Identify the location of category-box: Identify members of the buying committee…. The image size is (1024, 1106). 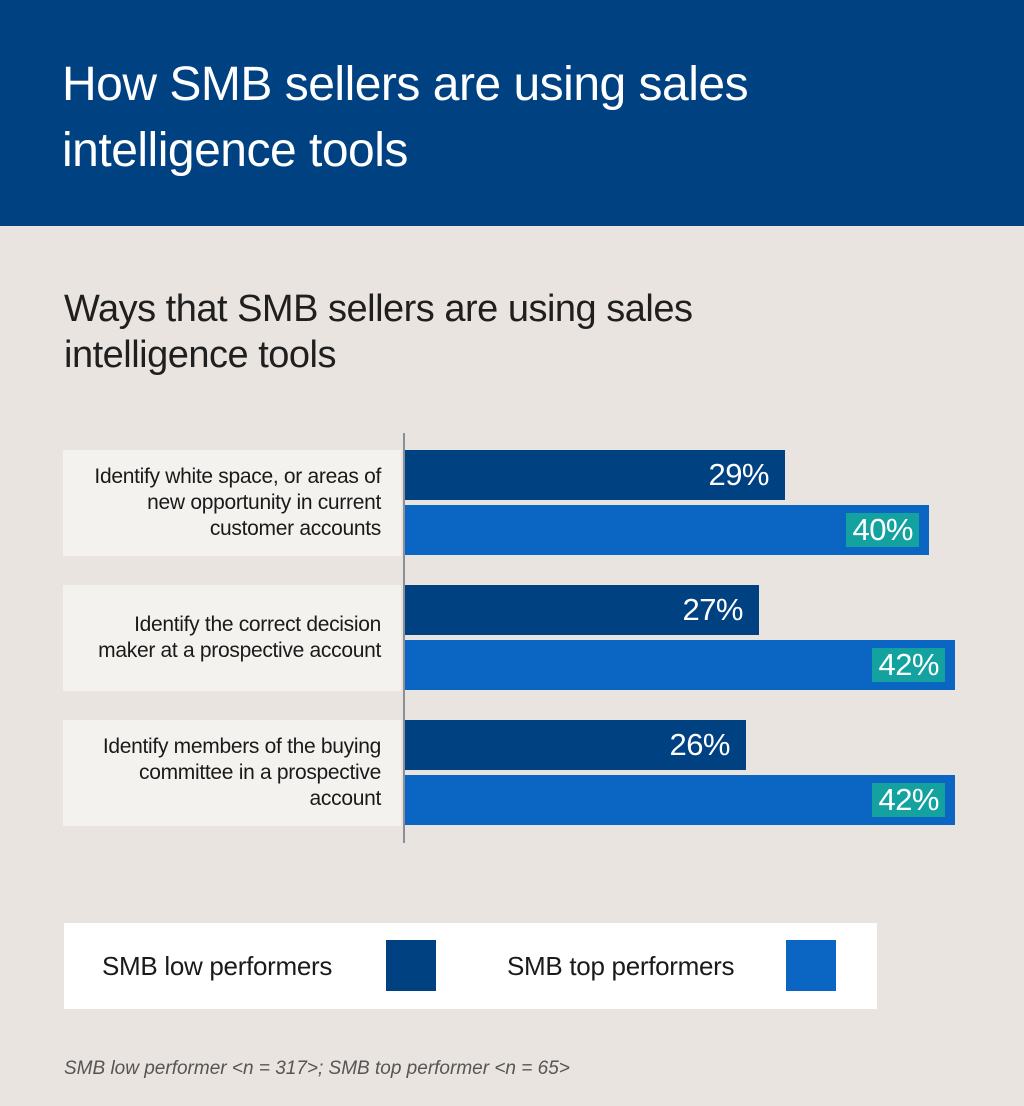
(232, 773).